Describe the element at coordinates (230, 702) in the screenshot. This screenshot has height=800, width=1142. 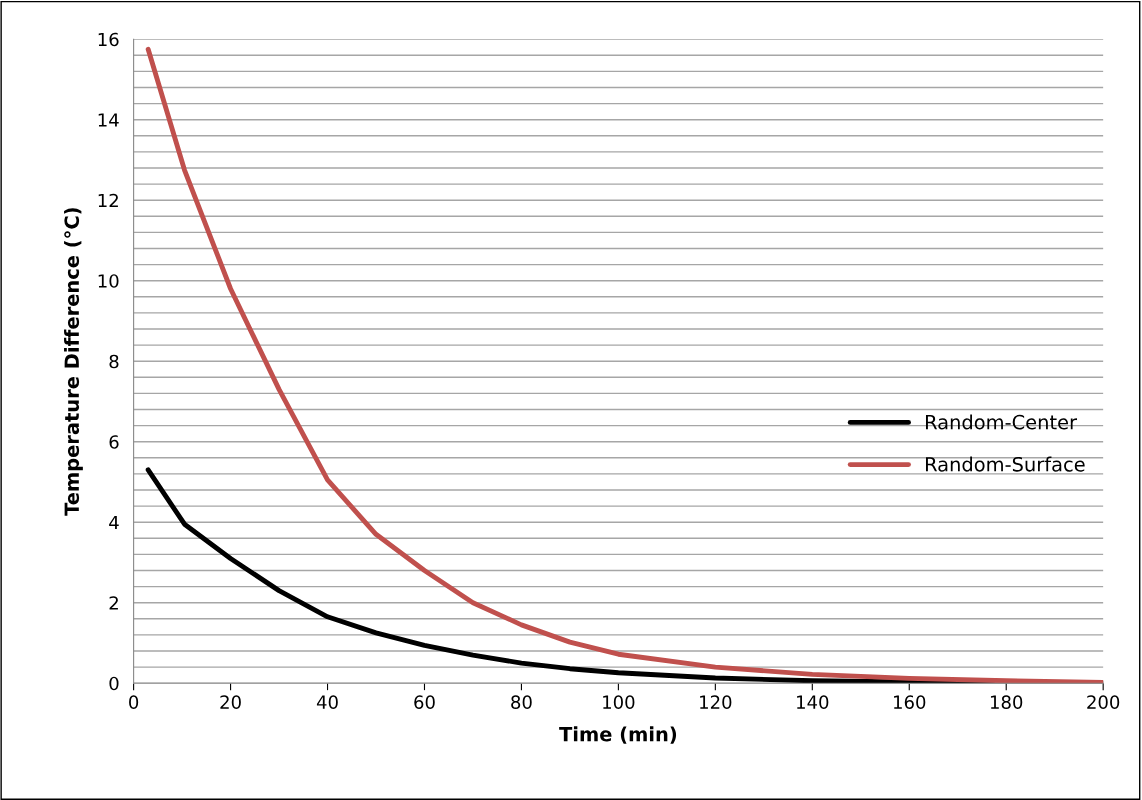
I see `x-tick-label: 20` at that location.